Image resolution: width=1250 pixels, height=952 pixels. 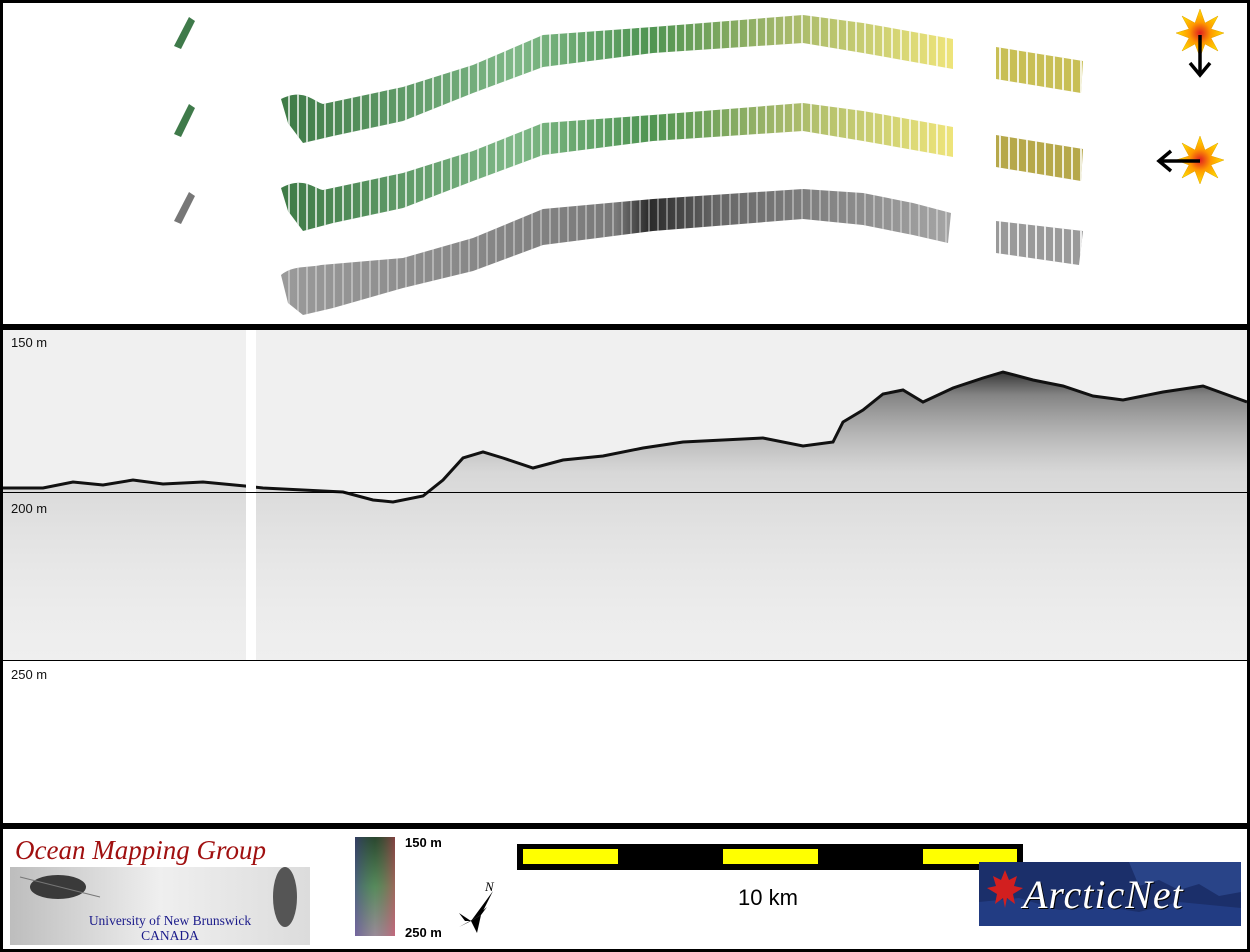 I want to click on country-name: CANADA, so click(x=170, y=935).